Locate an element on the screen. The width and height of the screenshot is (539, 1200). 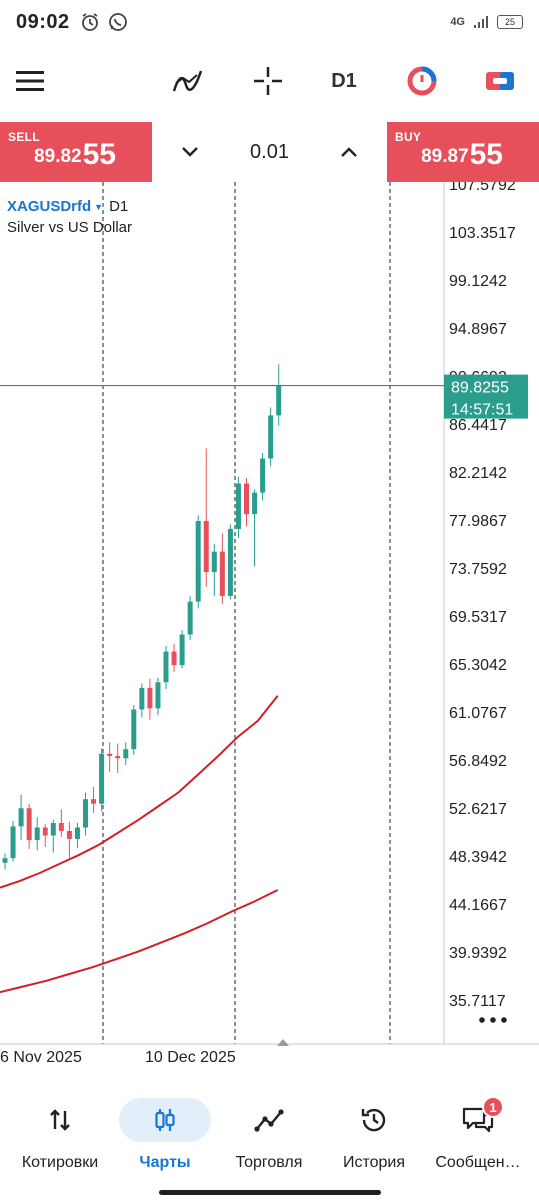
messages-badge: 1 is located at coordinates (493, 1107).